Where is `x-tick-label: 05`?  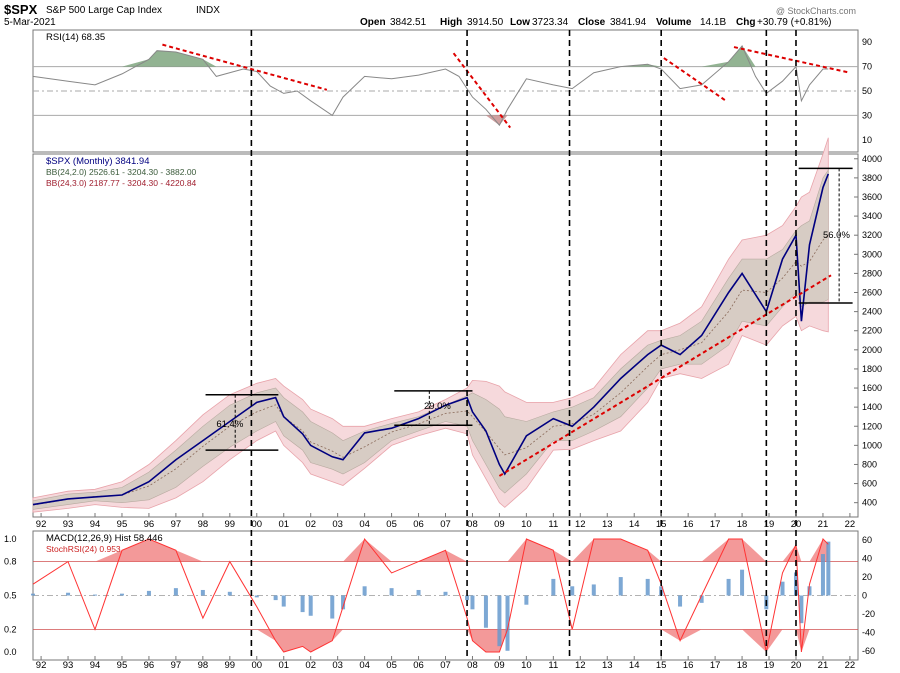
x-tick-label: 05 is located at coordinates (391, 665).